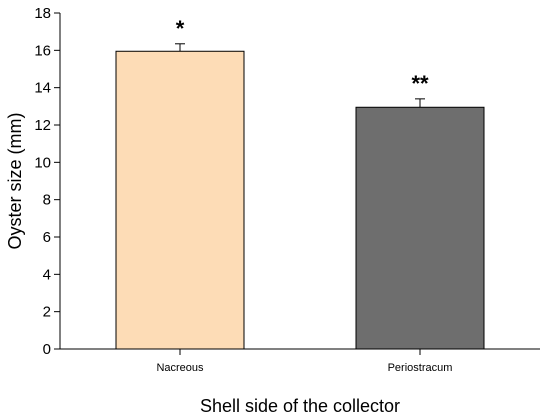 Image resolution: width=550 pixels, height=419 pixels. What do you see at coordinates (15, 181) in the screenshot?
I see `y-axis-title: Oyster size (mm)` at bounding box center [15, 181].